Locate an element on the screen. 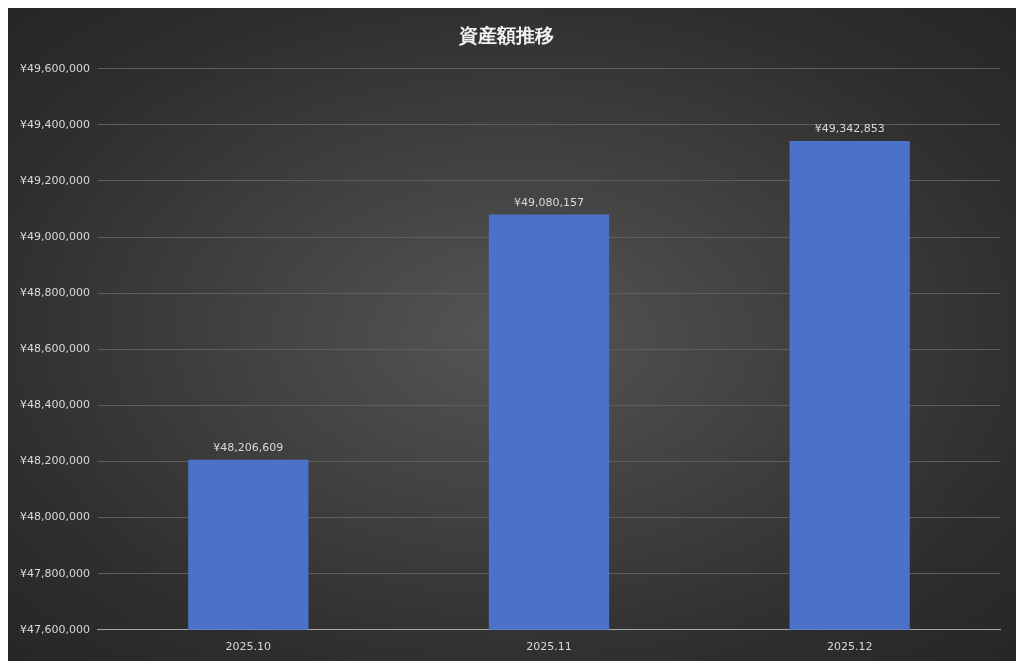 This screenshot has height=669, width=1024. y-tick-label: ¥49,400,000 is located at coordinates (55, 124).